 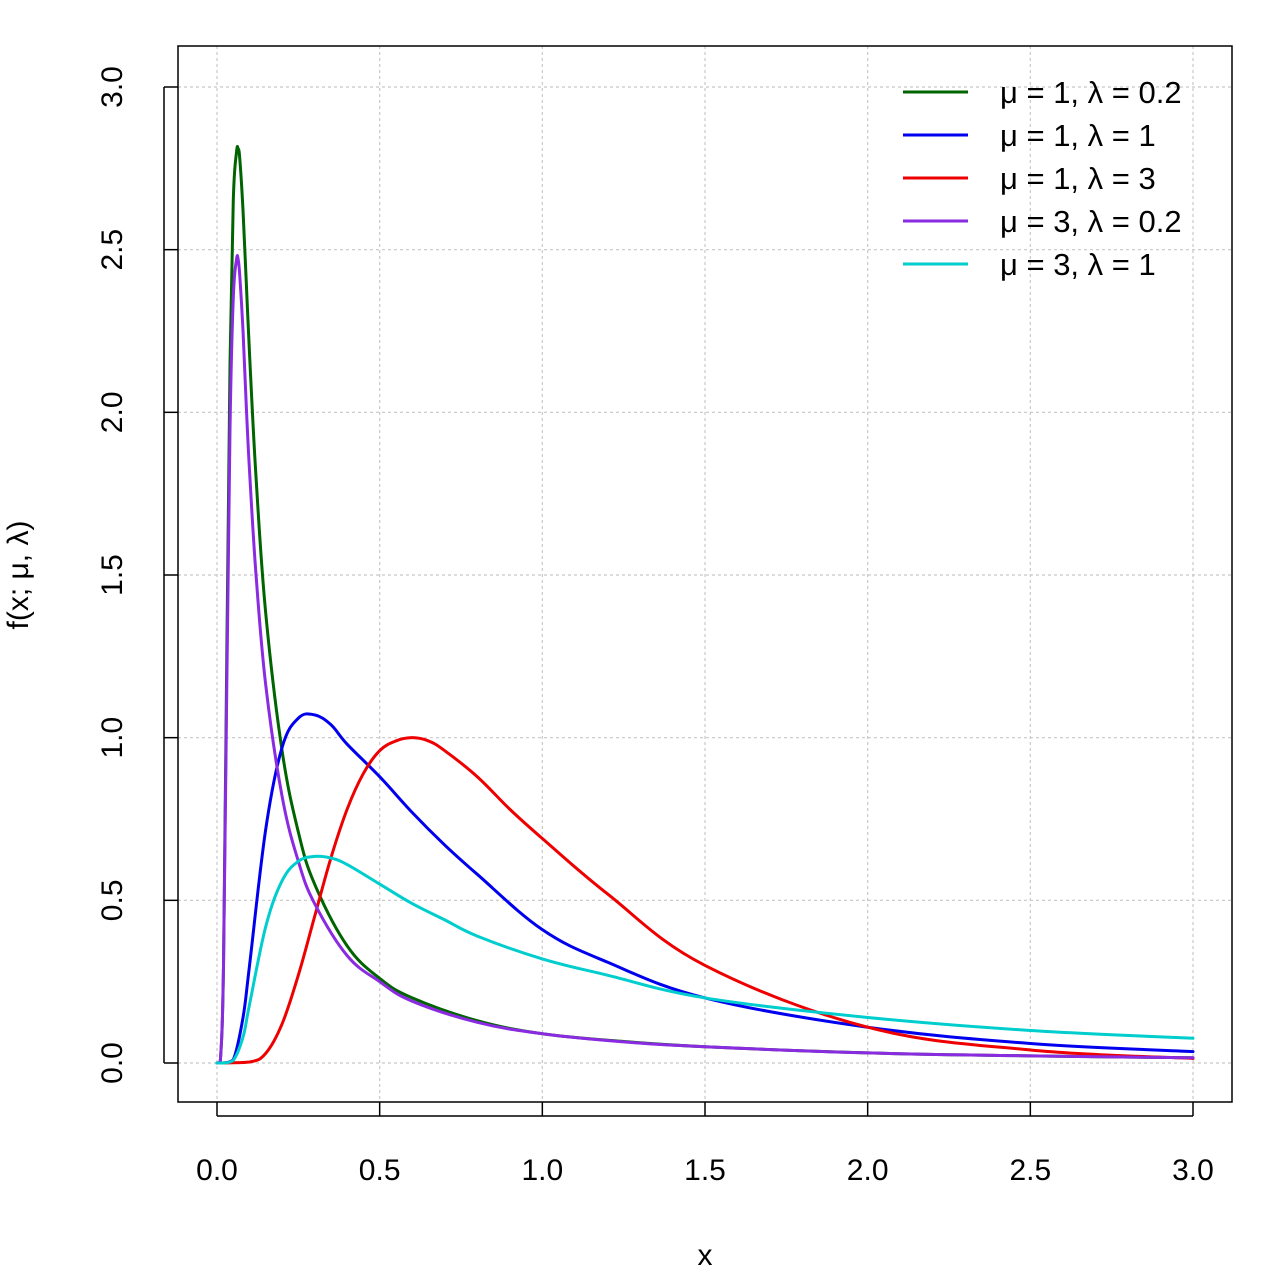 What do you see at coordinates (705, 1170) in the screenshot?
I see `x-tick-label: 1.5` at bounding box center [705, 1170].